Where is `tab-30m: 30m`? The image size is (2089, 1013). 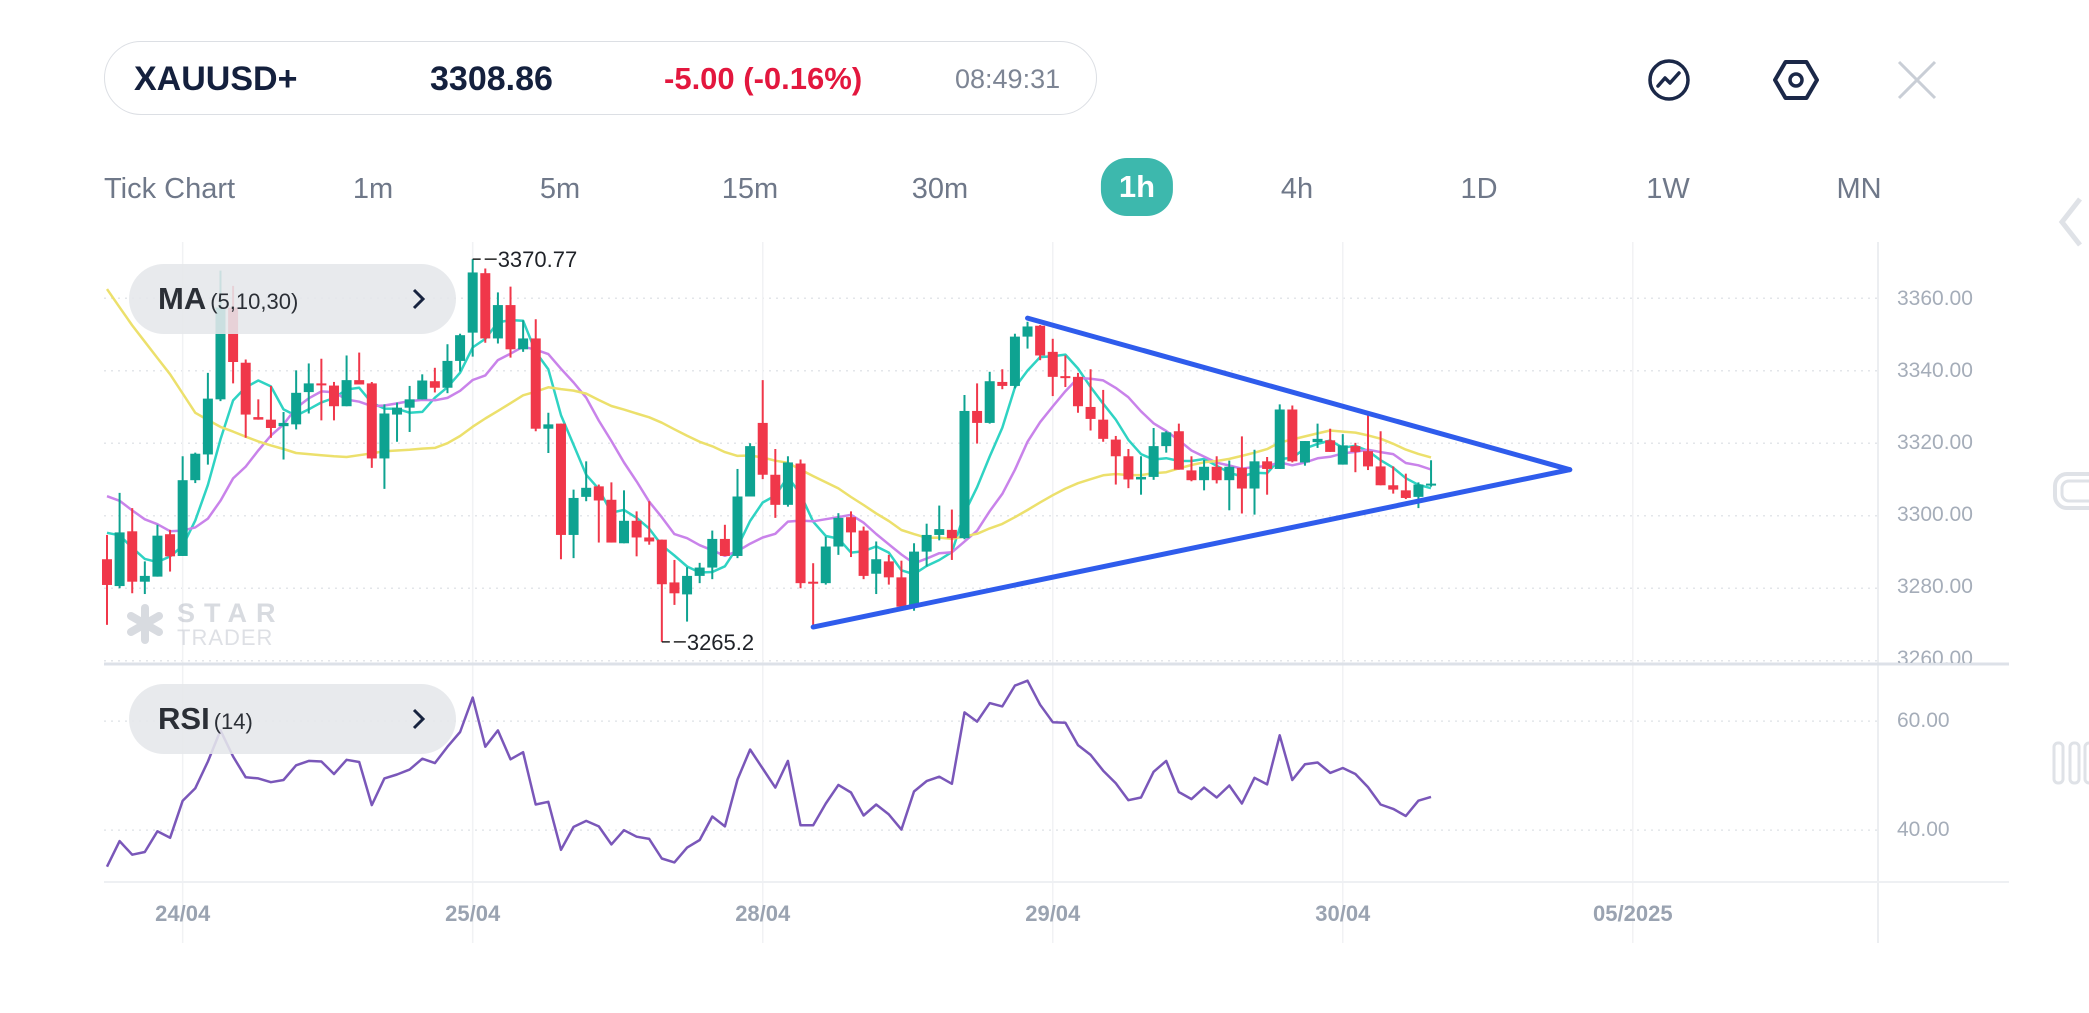 tab-30m: 30m is located at coordinates (940, 189).